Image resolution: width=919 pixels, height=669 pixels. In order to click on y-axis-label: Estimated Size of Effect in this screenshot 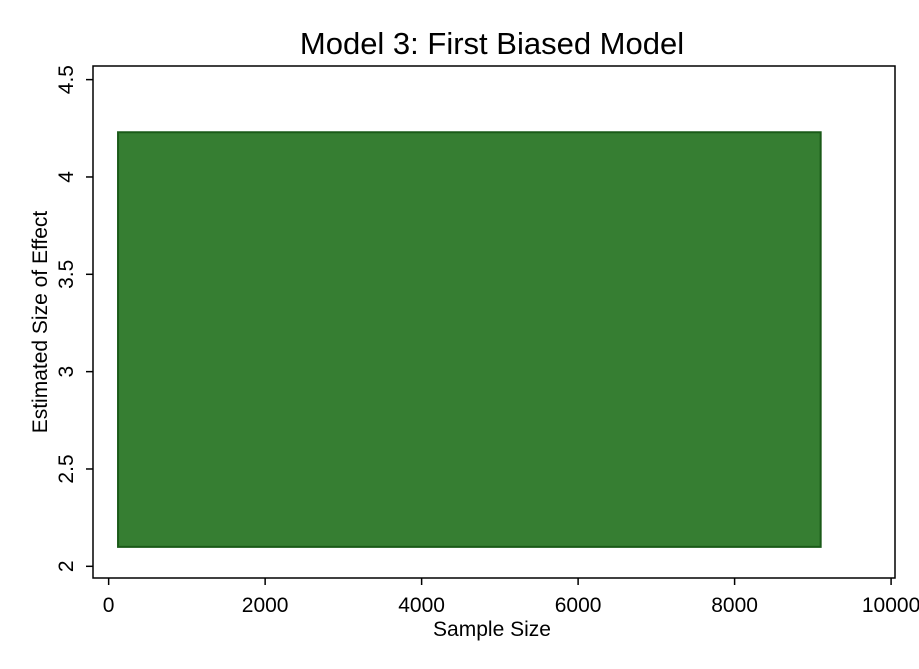, I will do `click(40, 322)`.